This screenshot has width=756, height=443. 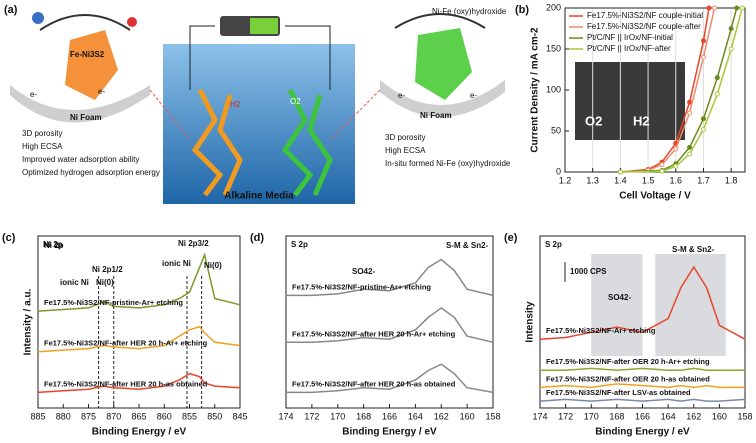 What do you see at coordinates (389, 416) in the screenshot?
I see `x-tick-label: 166` at bounding box center [389, 416].